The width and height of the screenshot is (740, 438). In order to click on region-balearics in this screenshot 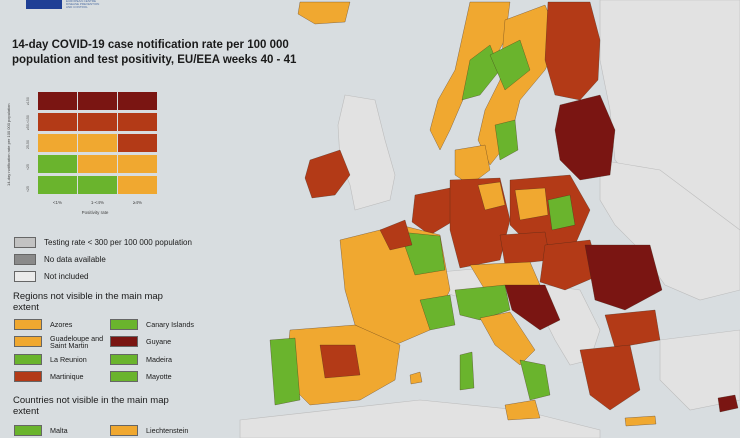, I will do `click(416, 378)`.